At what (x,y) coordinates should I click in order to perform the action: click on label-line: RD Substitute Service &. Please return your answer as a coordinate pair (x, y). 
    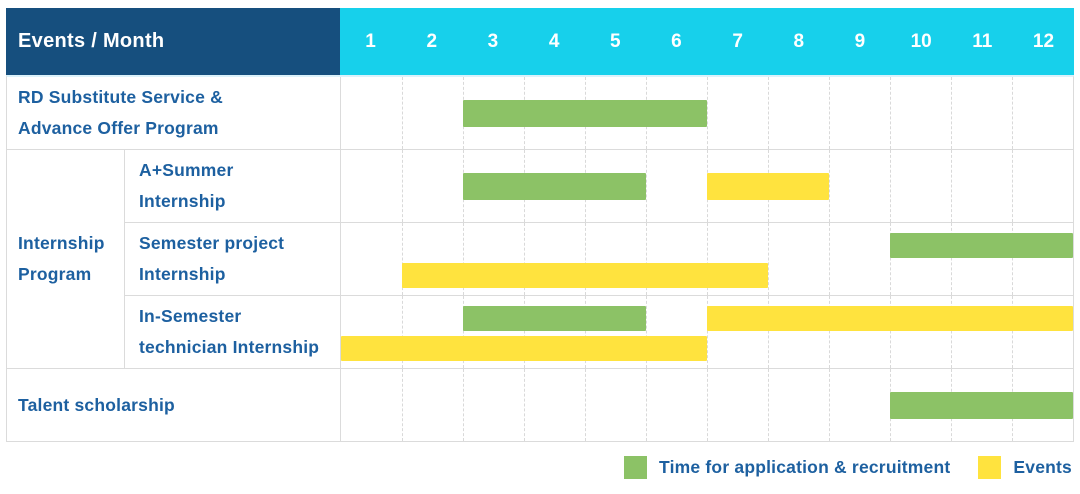
    Looking at the image, I should click on (120, 97).